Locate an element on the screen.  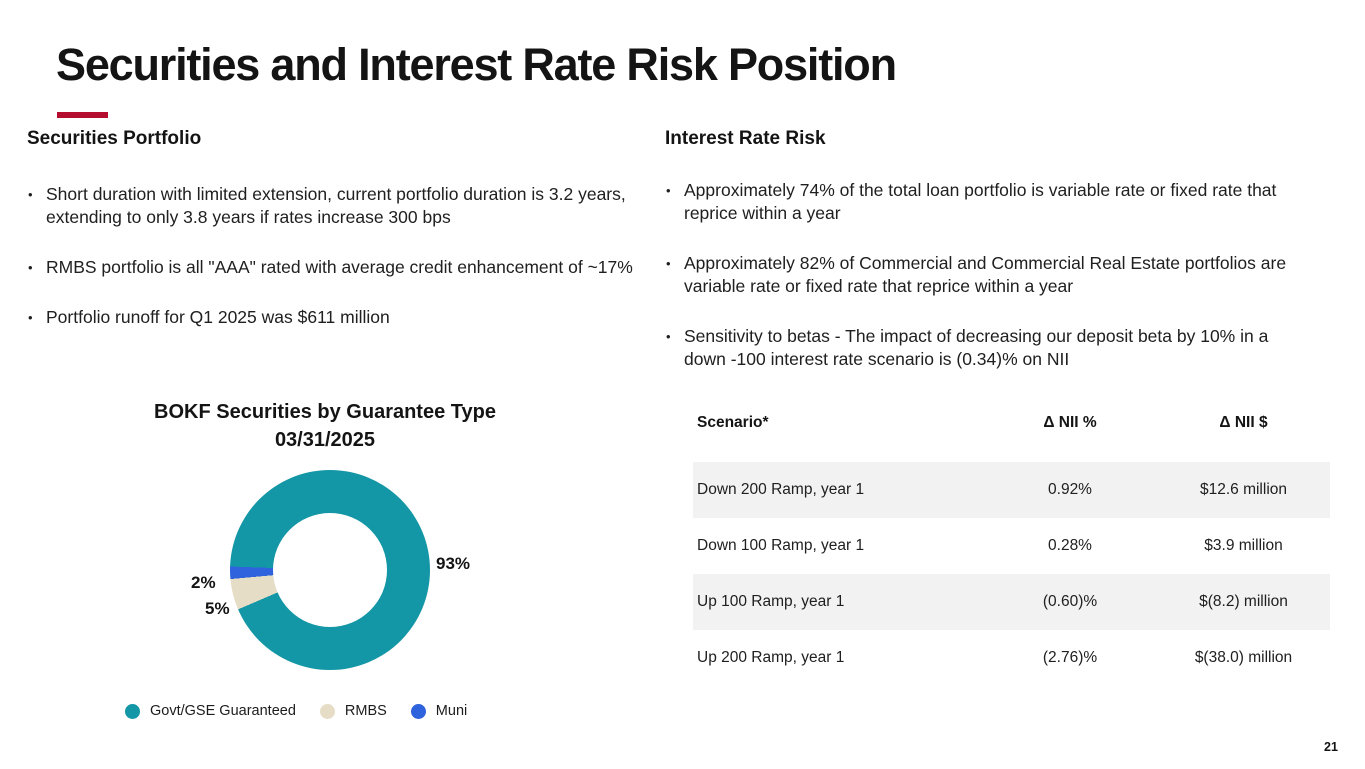
legend-dot-muni-icon is located at coordinates (418, 711).